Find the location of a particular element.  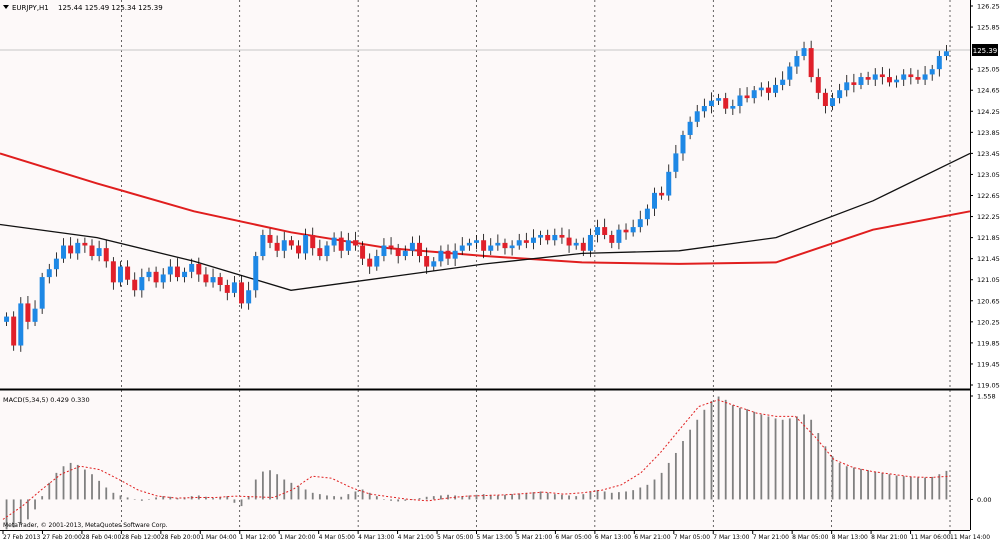

macd-tick-label: 0.00 is located at coordinates (984, 500).